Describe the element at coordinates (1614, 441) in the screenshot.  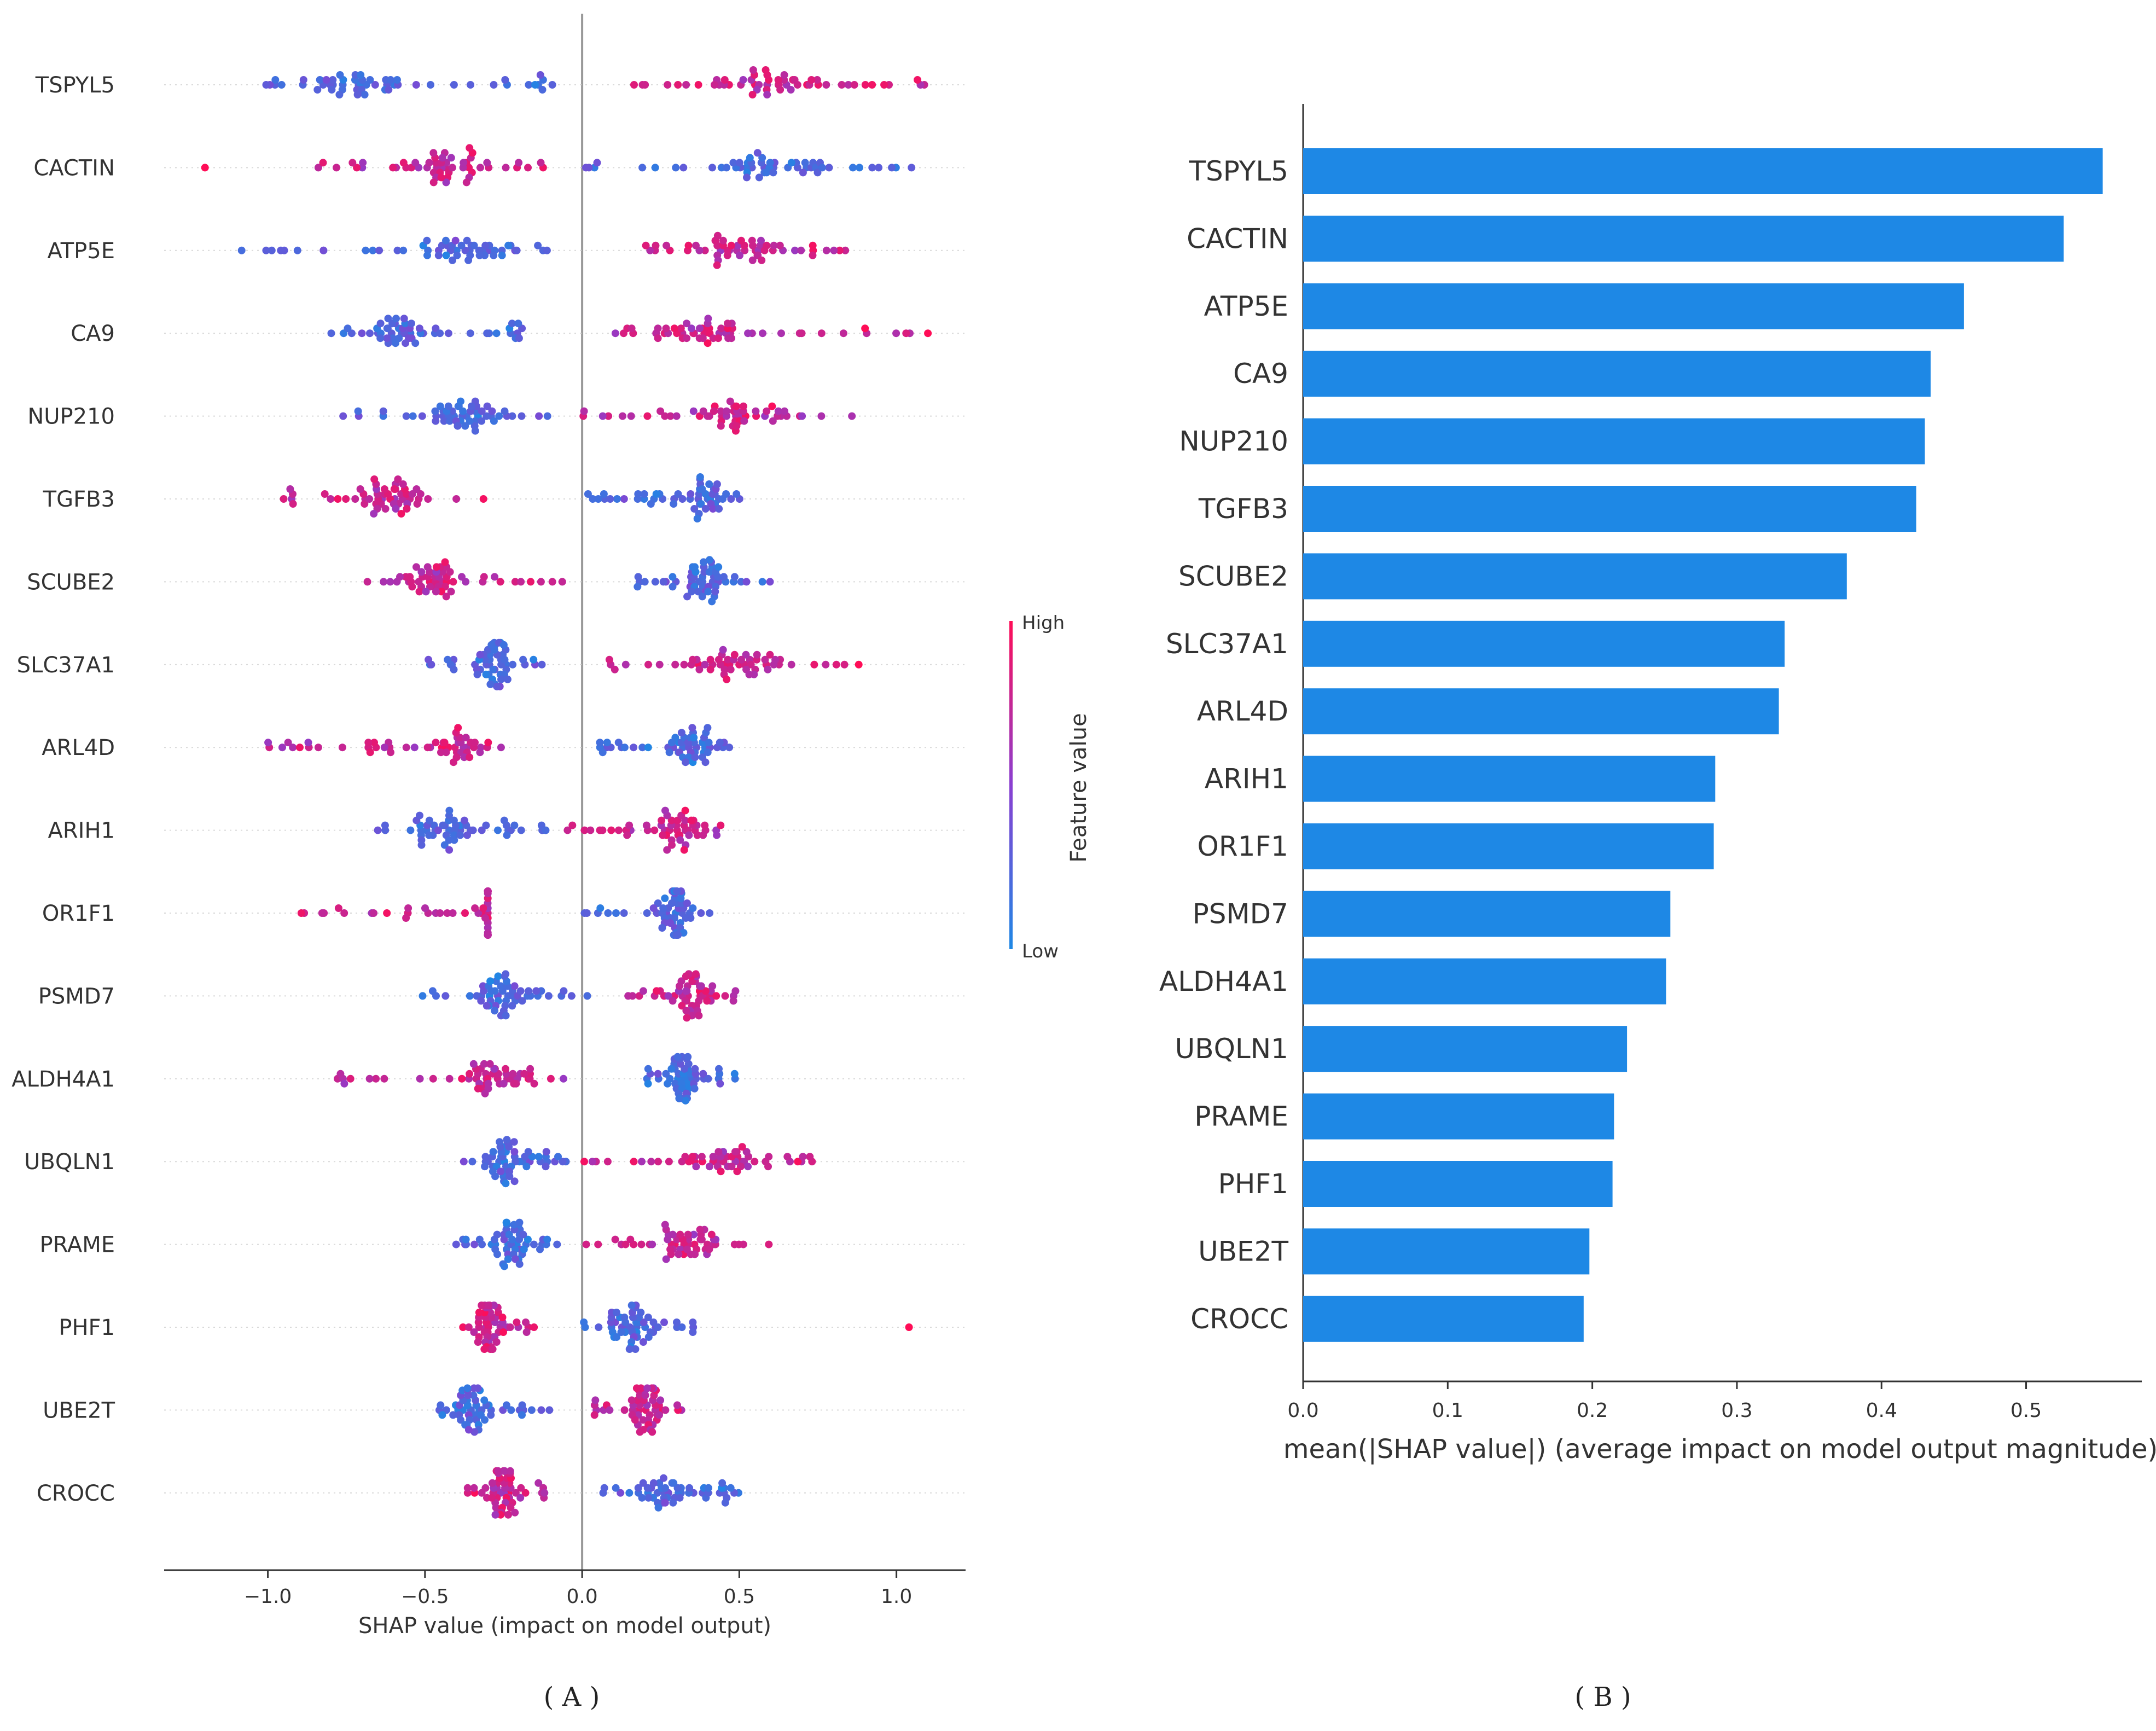
I see `bar-nup210` at that location.